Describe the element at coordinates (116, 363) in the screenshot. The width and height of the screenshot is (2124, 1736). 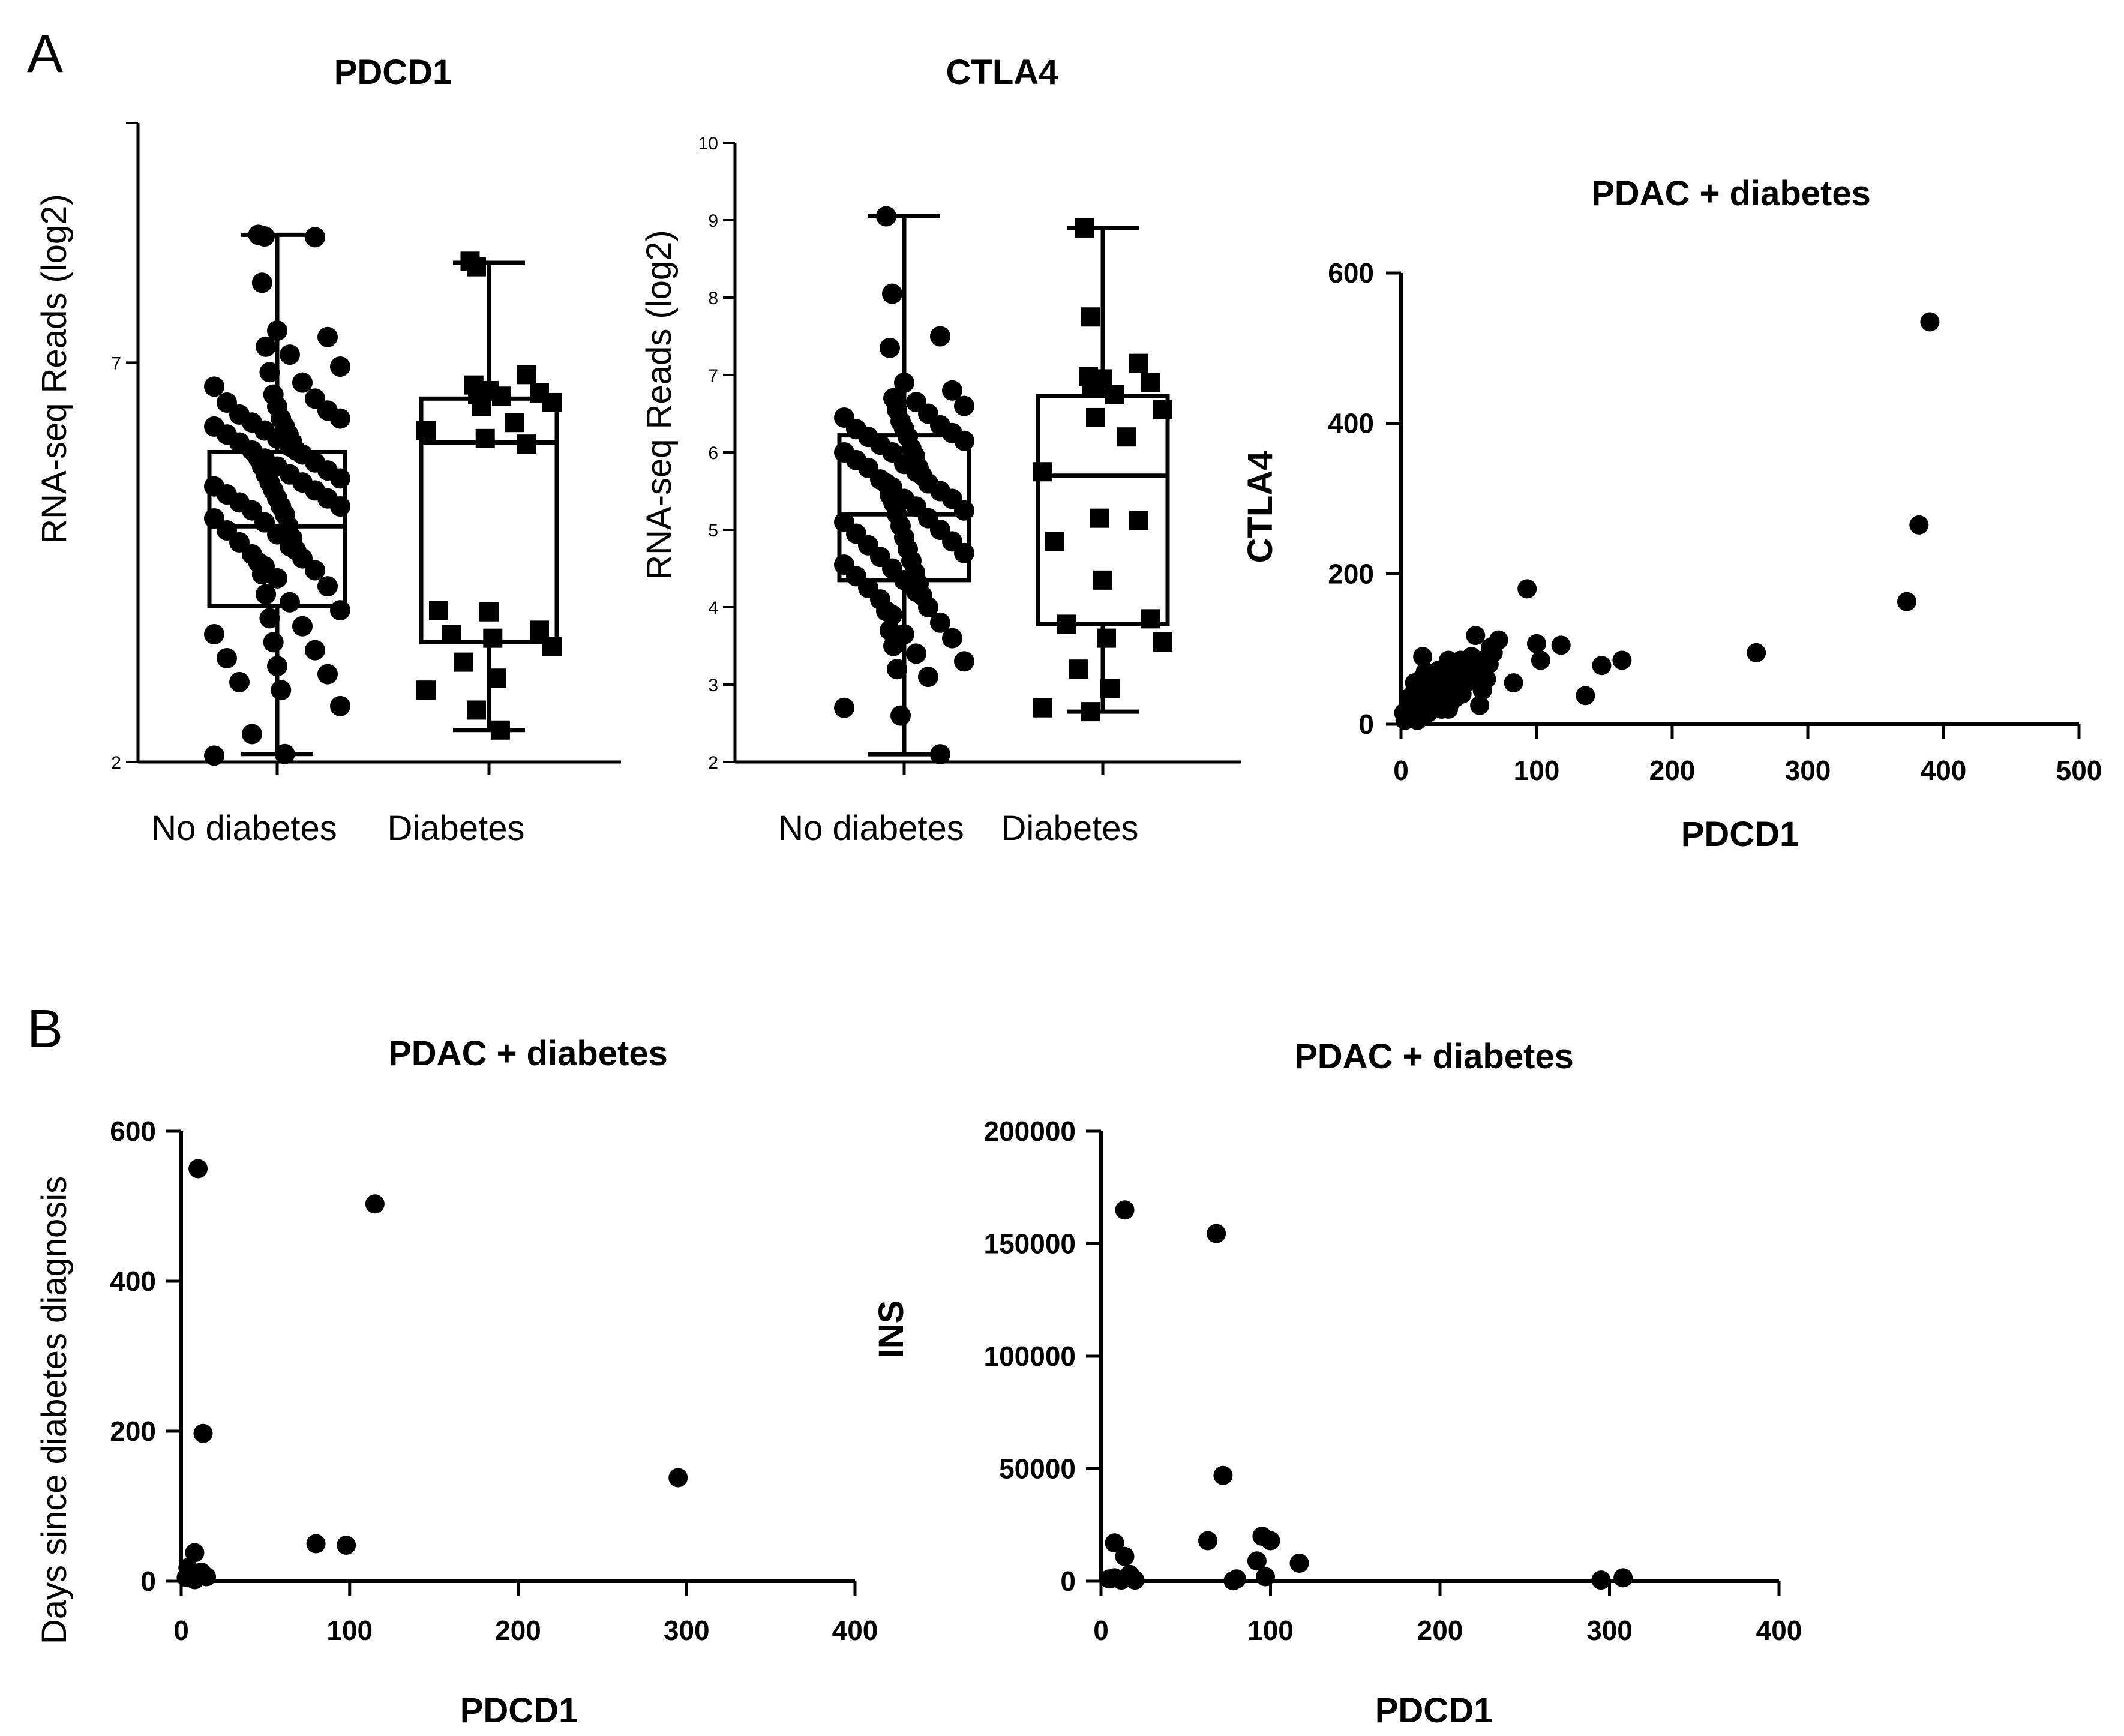
I see `y-tick-label: 7` at that location.